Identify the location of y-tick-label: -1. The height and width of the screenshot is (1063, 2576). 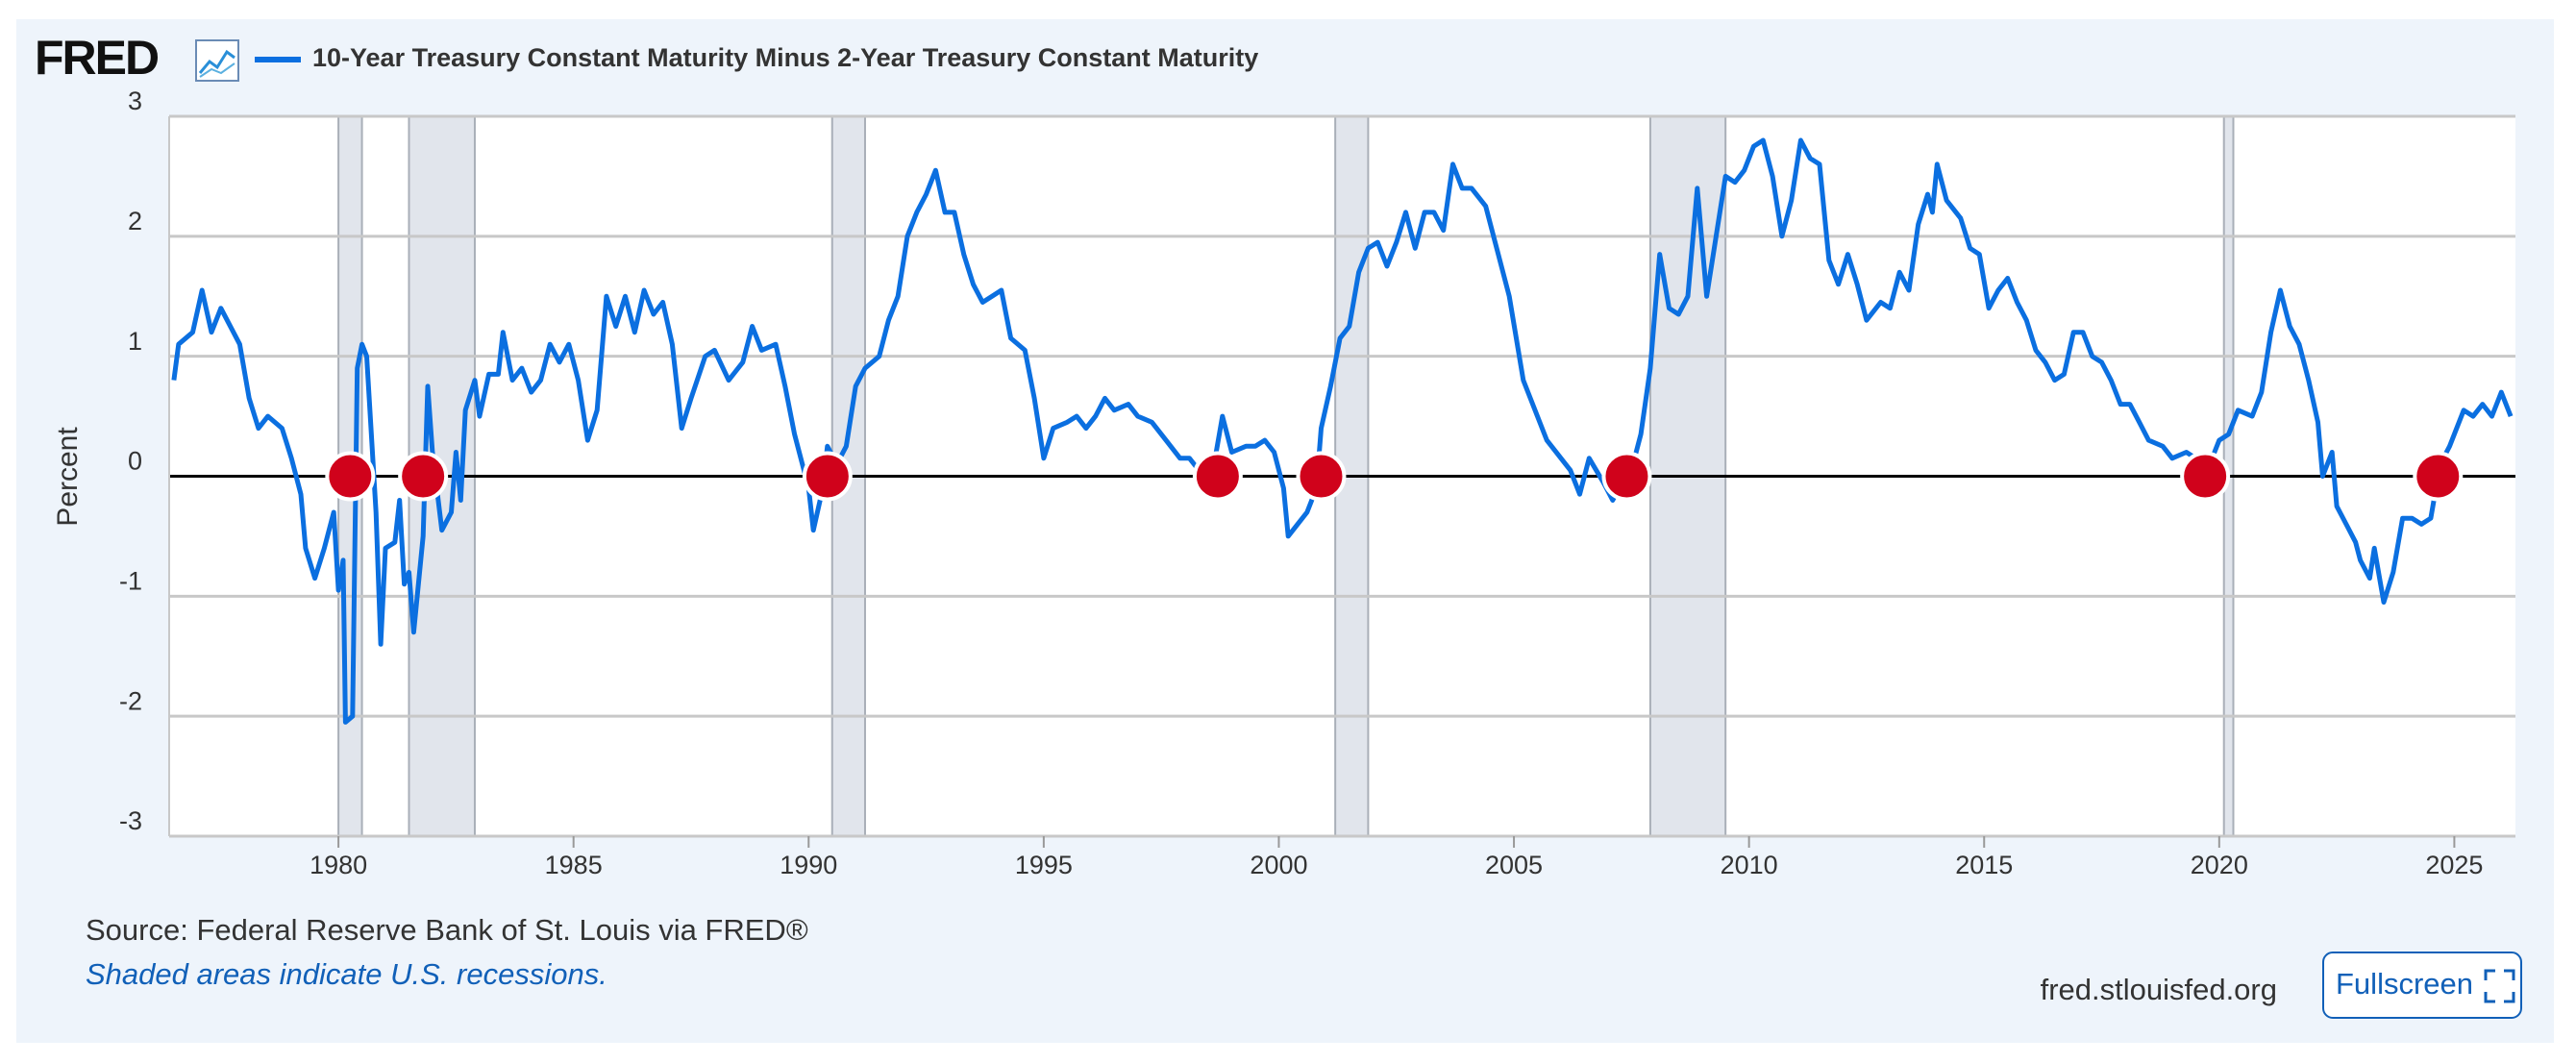
(130, 580).